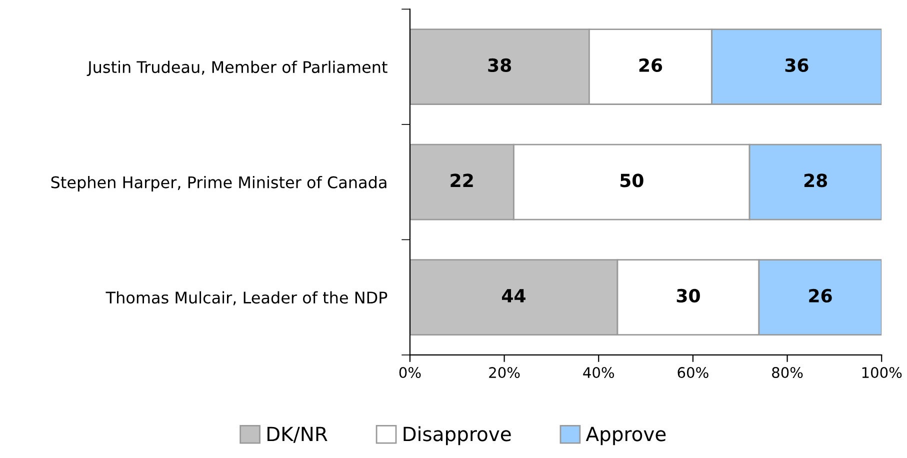  I want to click on y-tick-label: Thomas Mulcair, Leader of the NDP, so click(247, 298).